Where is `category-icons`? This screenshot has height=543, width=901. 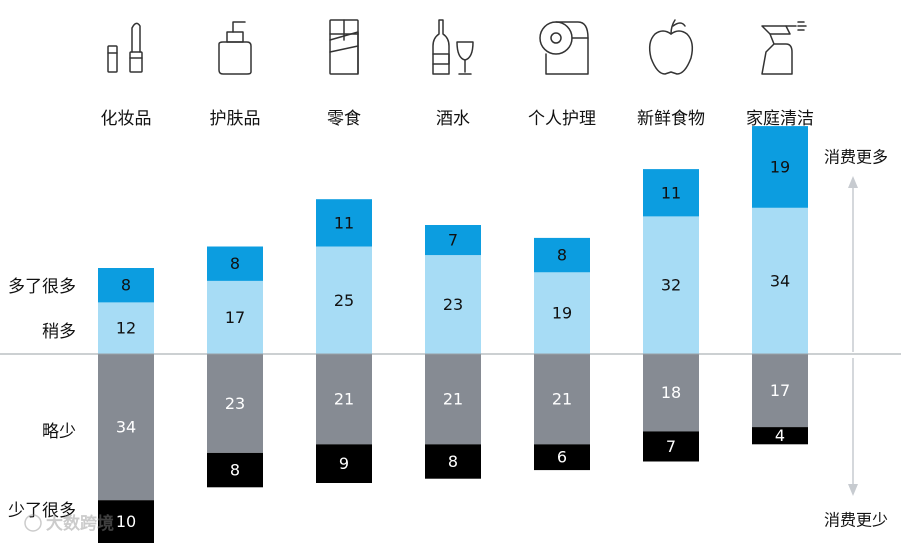
category-icons is located at coordinates (457, 47).